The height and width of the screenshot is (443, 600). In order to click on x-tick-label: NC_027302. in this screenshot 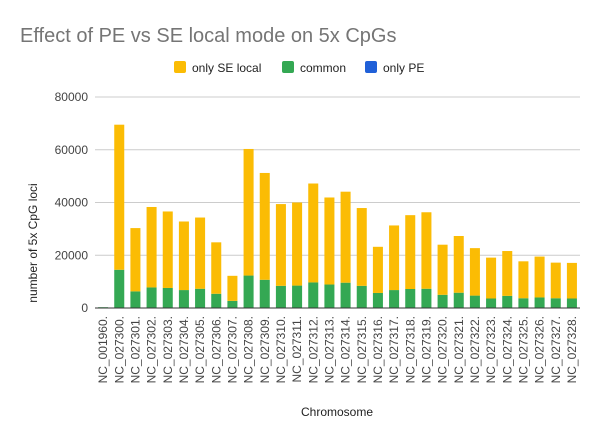, I will do `click(152, 349)`.